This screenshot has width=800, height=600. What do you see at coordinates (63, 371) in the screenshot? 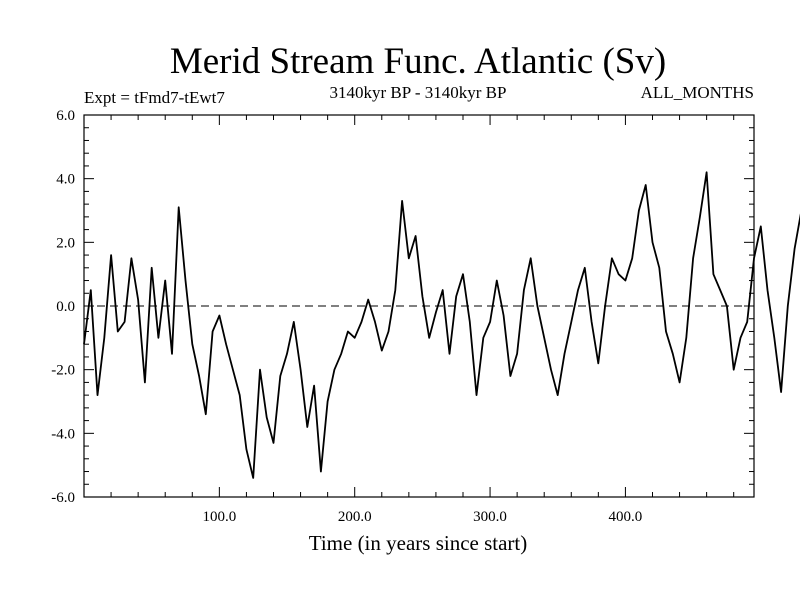
I see `y-tick-label: -2.0` at bounding box center [63, 371].